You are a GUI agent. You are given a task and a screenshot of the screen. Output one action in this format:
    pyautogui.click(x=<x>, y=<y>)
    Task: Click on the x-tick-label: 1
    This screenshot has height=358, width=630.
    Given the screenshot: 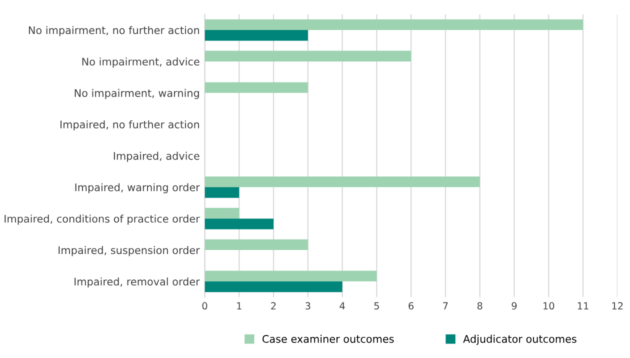 What is the action you would take?
    pyautogui.click(x=239, y=306)
    